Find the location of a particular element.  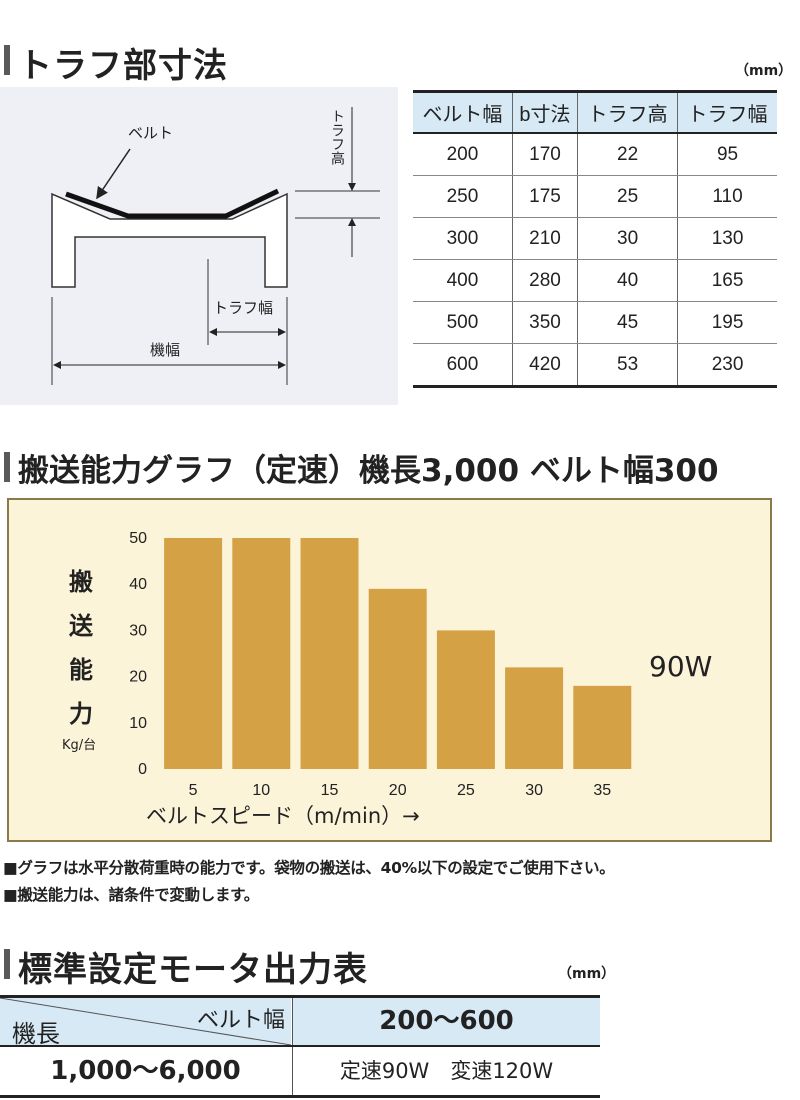

header-divider is located at coordinates (300, 1046).